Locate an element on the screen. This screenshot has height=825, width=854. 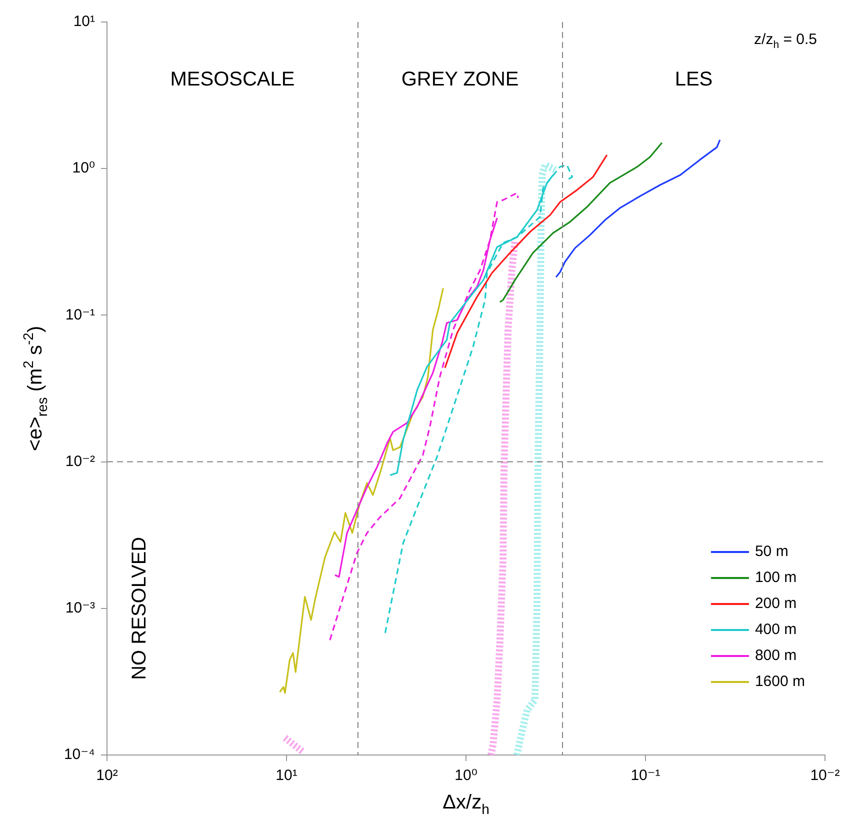
legend-label: 100 m is located at coordinates (775, 577).